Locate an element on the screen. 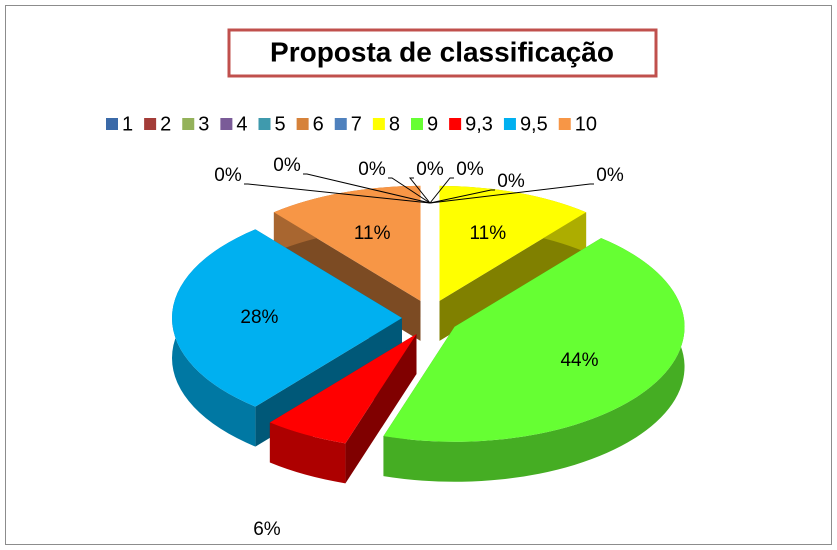  legend-label: 9,5 is located at coordinates (534, 124).